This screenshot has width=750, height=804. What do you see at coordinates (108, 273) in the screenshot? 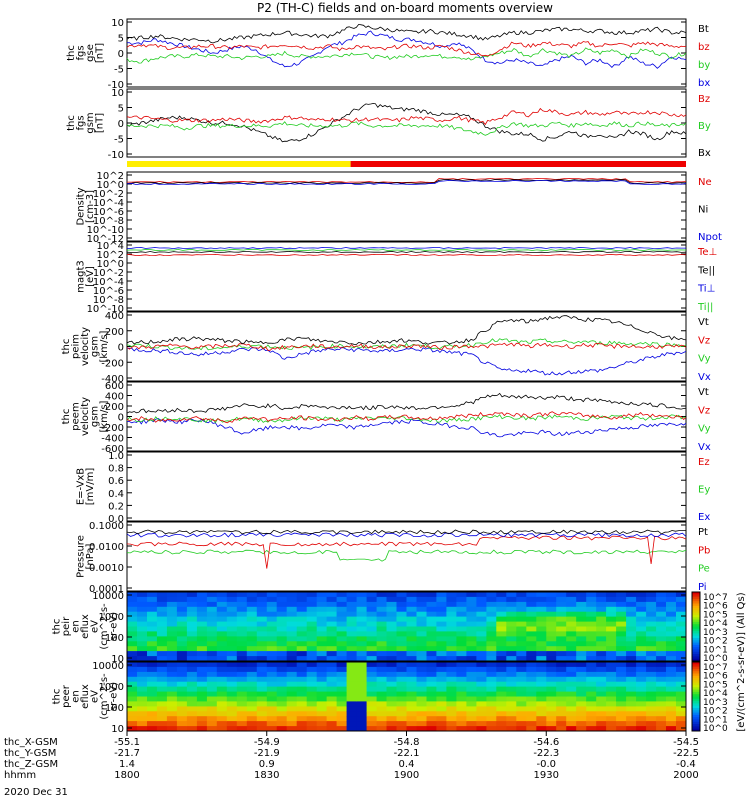
I see `temperature-ytick-label: 10^-2` at bounding box center [108, 273].